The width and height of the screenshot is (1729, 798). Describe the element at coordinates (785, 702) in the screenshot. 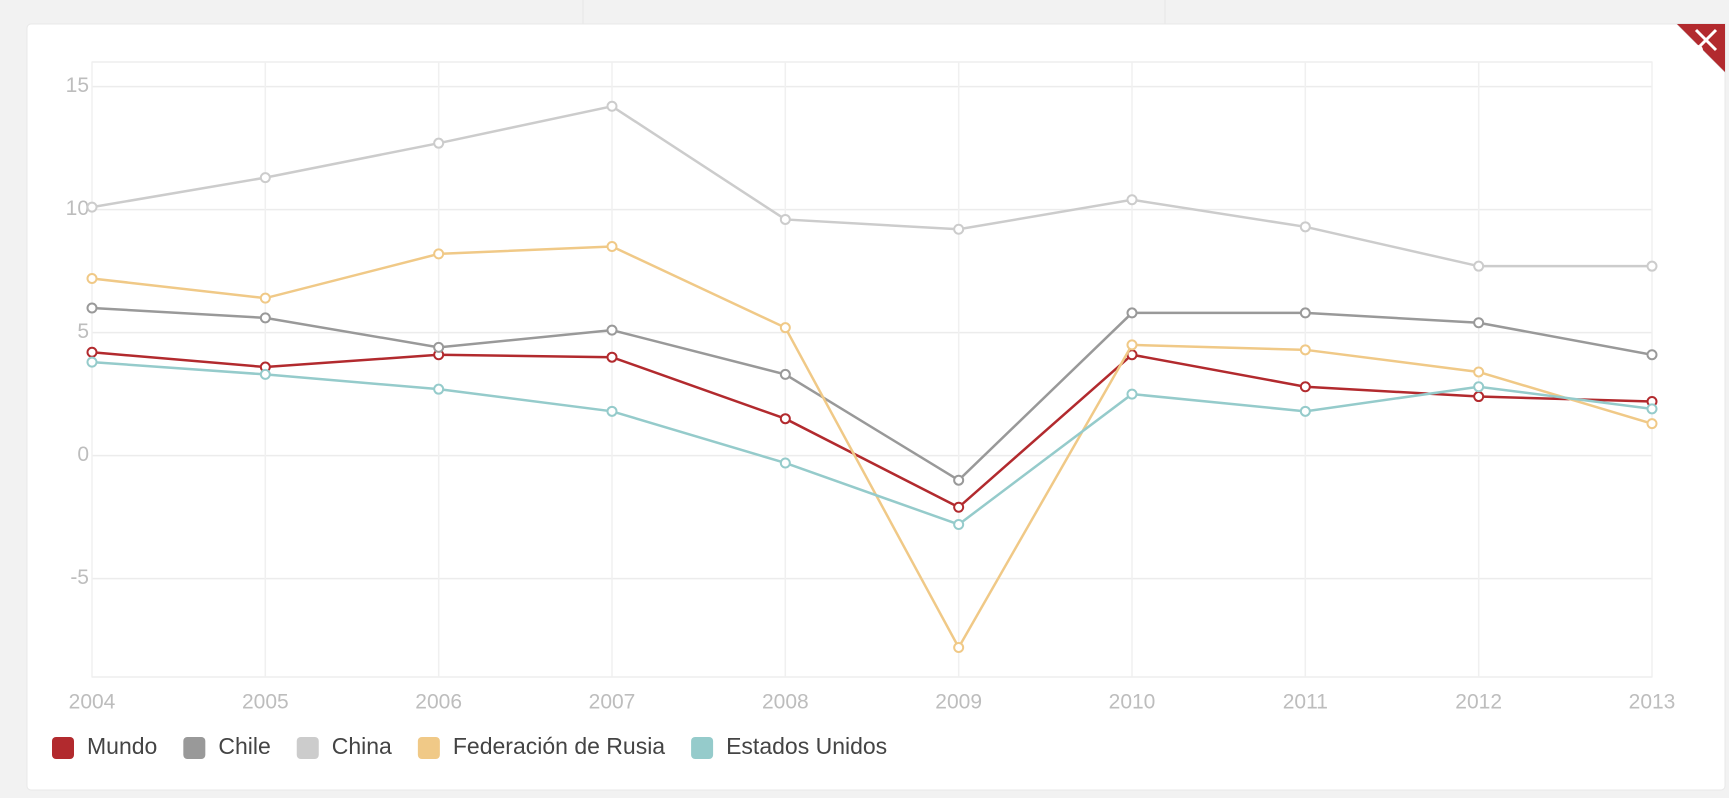

I see `x-tick-label: 2008` at that location.